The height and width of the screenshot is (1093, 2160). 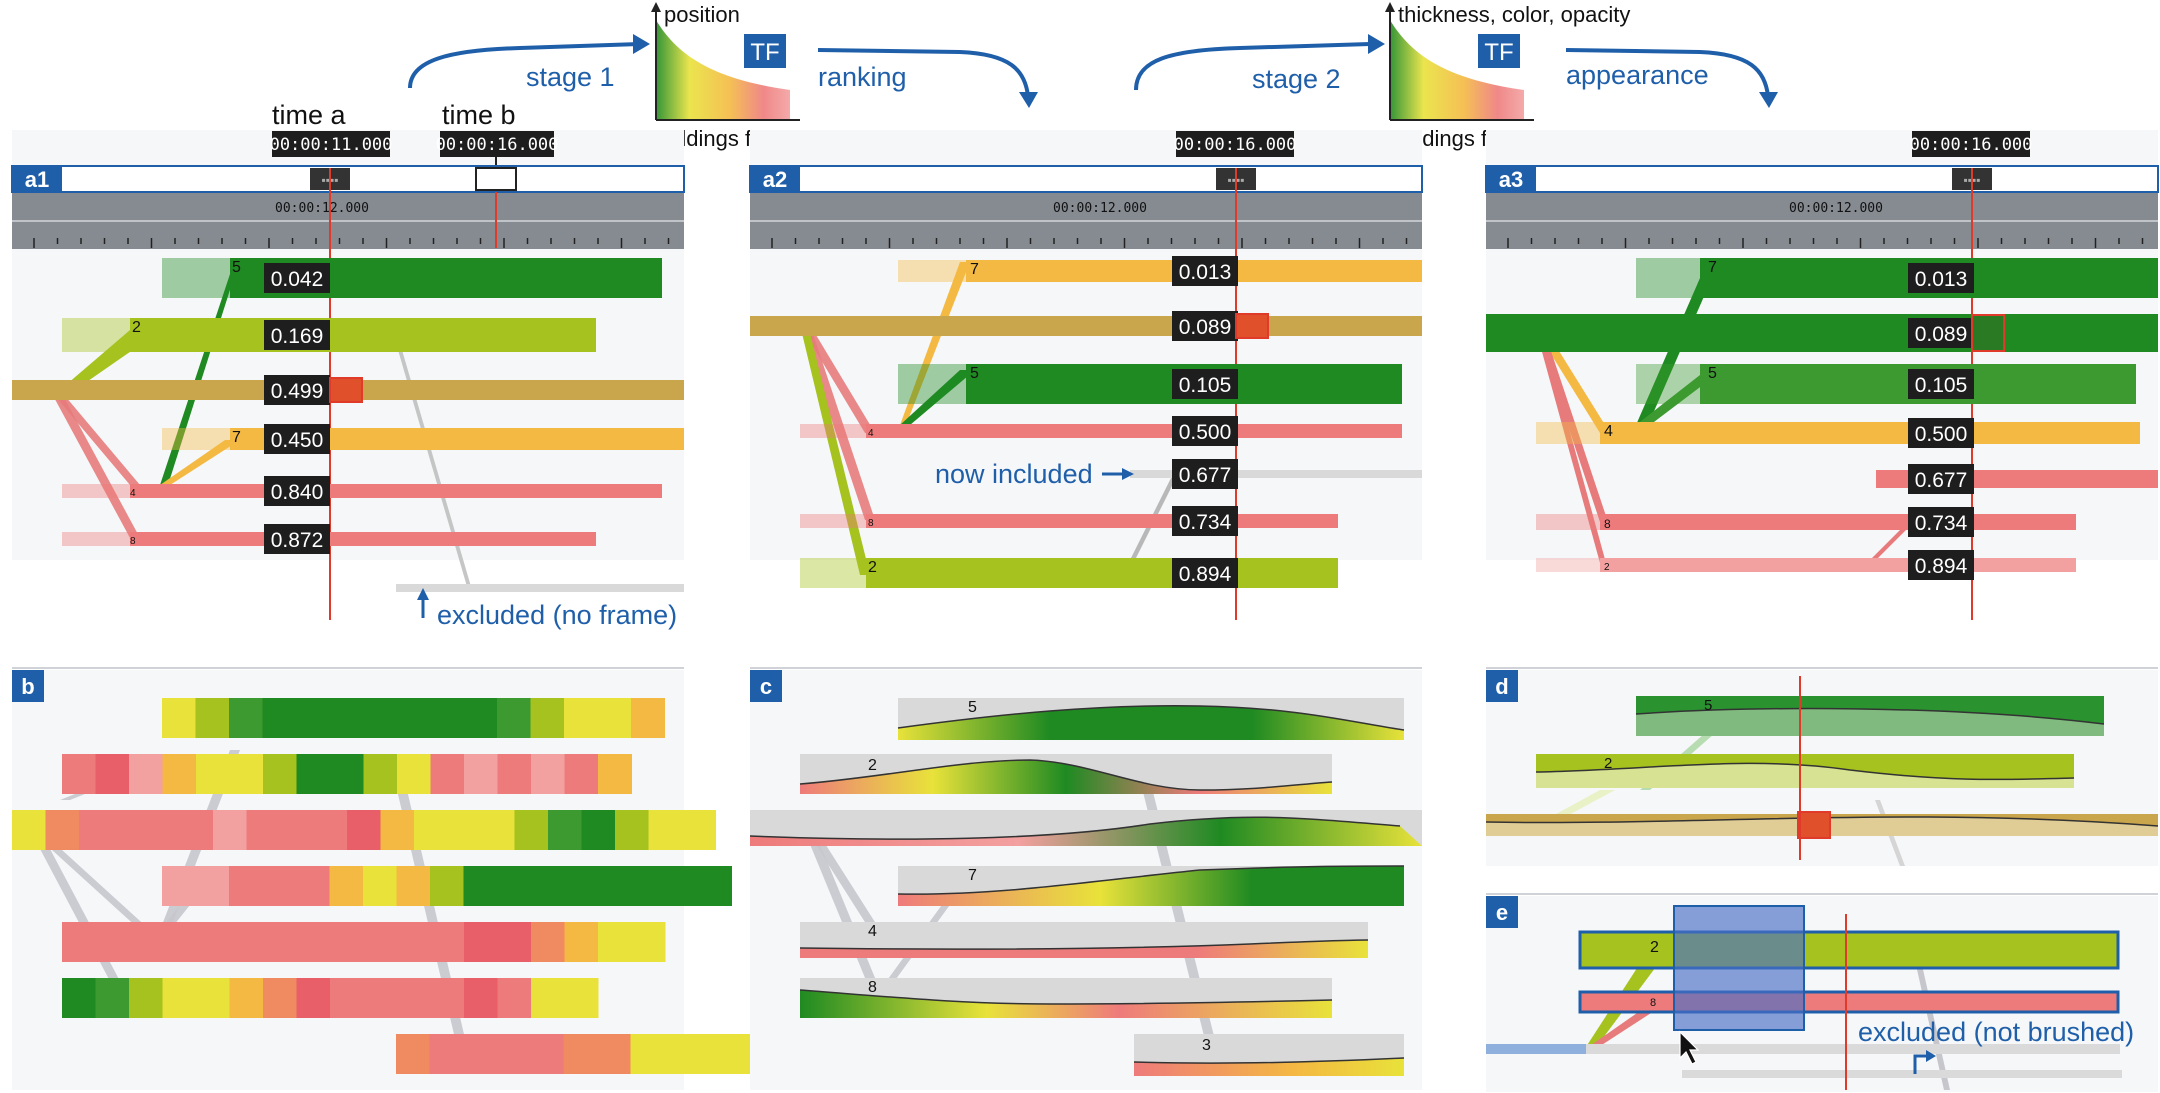 I want to click on a2-row: 4 0.500, so click(x=1101, y=431).